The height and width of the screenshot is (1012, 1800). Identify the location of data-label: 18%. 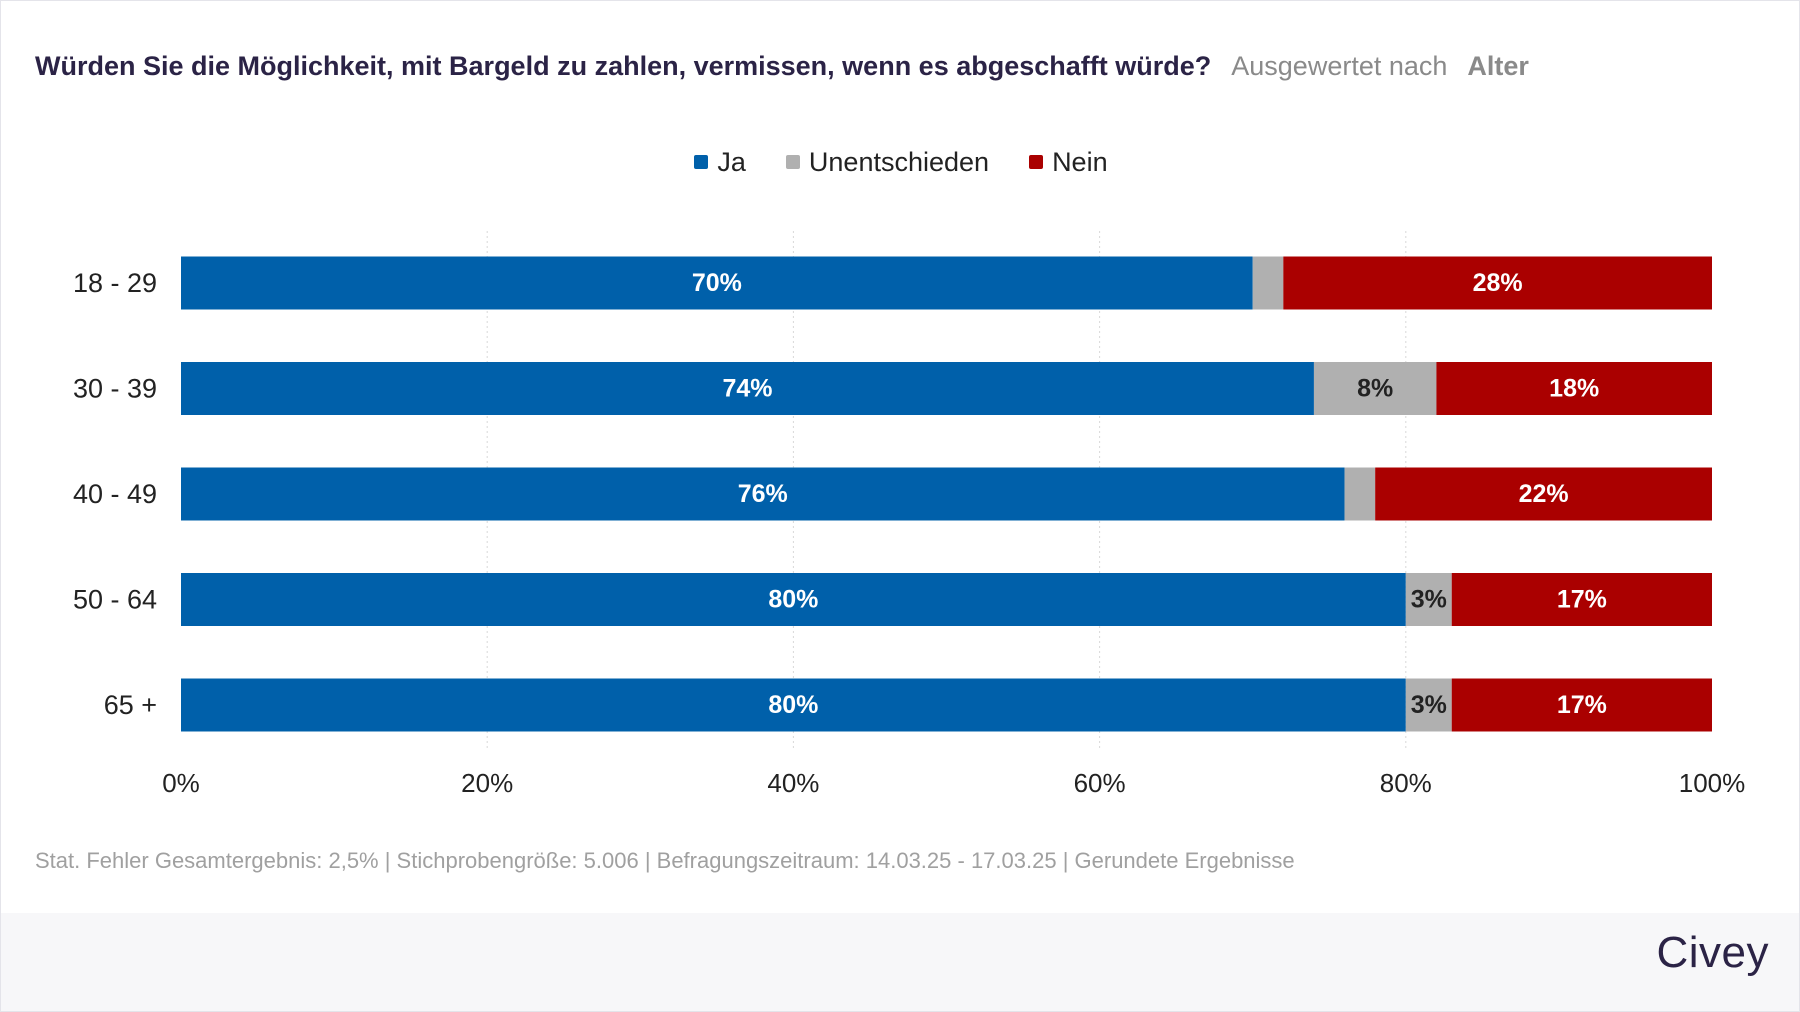
(1574, 389).